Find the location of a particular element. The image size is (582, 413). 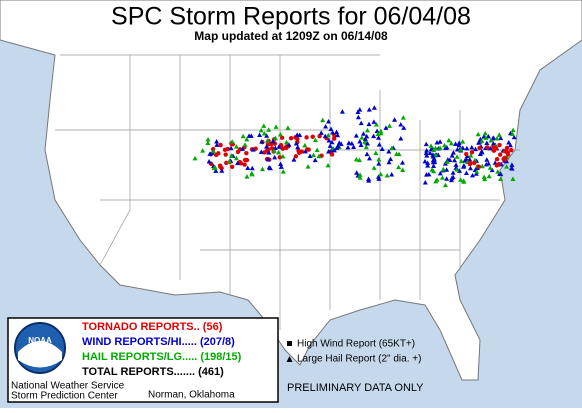

logo-bird is located at coordinates (40, 354).